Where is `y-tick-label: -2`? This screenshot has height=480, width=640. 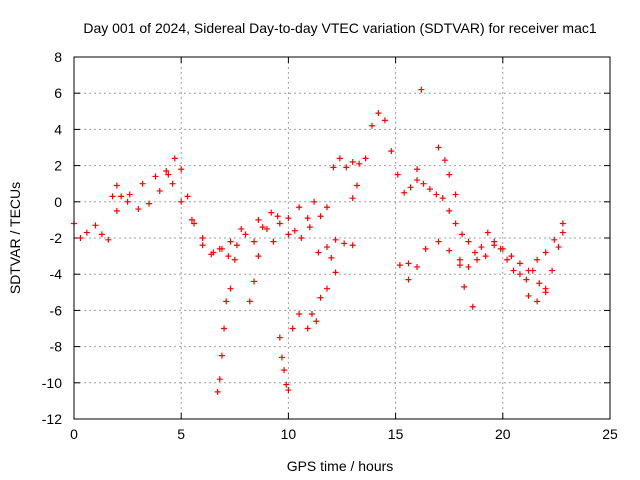
y-tick-label: -2 is located at coordinates (56, 238).